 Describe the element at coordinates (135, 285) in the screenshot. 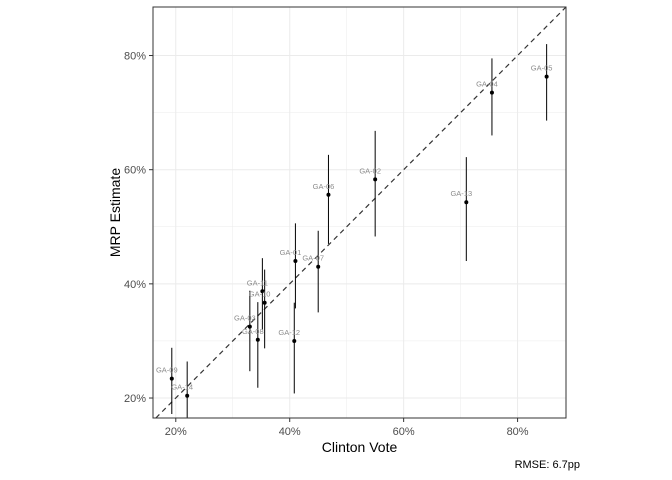

I see `y-tick-label: 40%` at that location.